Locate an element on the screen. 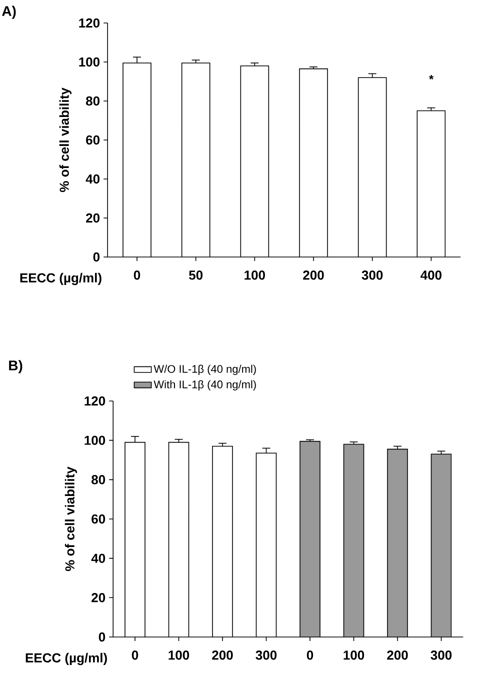  legend-label: With IL-1β (40 ng/ml) is located at coordinates (205, 385).